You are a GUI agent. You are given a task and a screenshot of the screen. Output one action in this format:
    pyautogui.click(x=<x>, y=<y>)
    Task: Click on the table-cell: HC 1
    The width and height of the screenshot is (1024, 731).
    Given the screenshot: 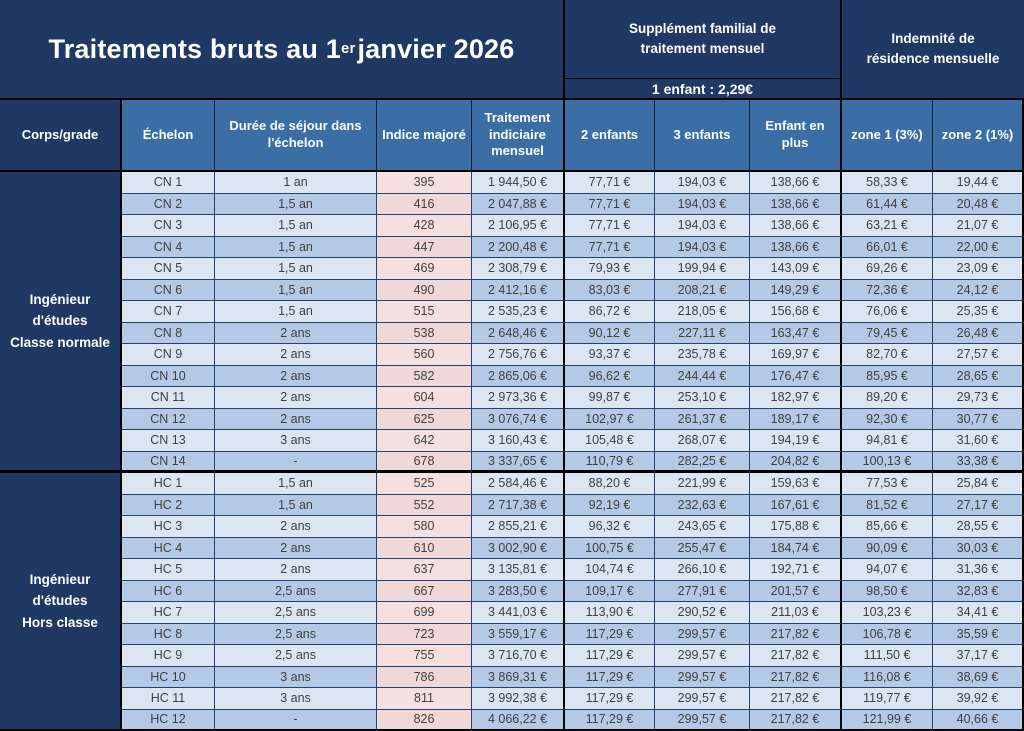 What is the action you would take?
    pyautogui.click(x=168, y=484)
    